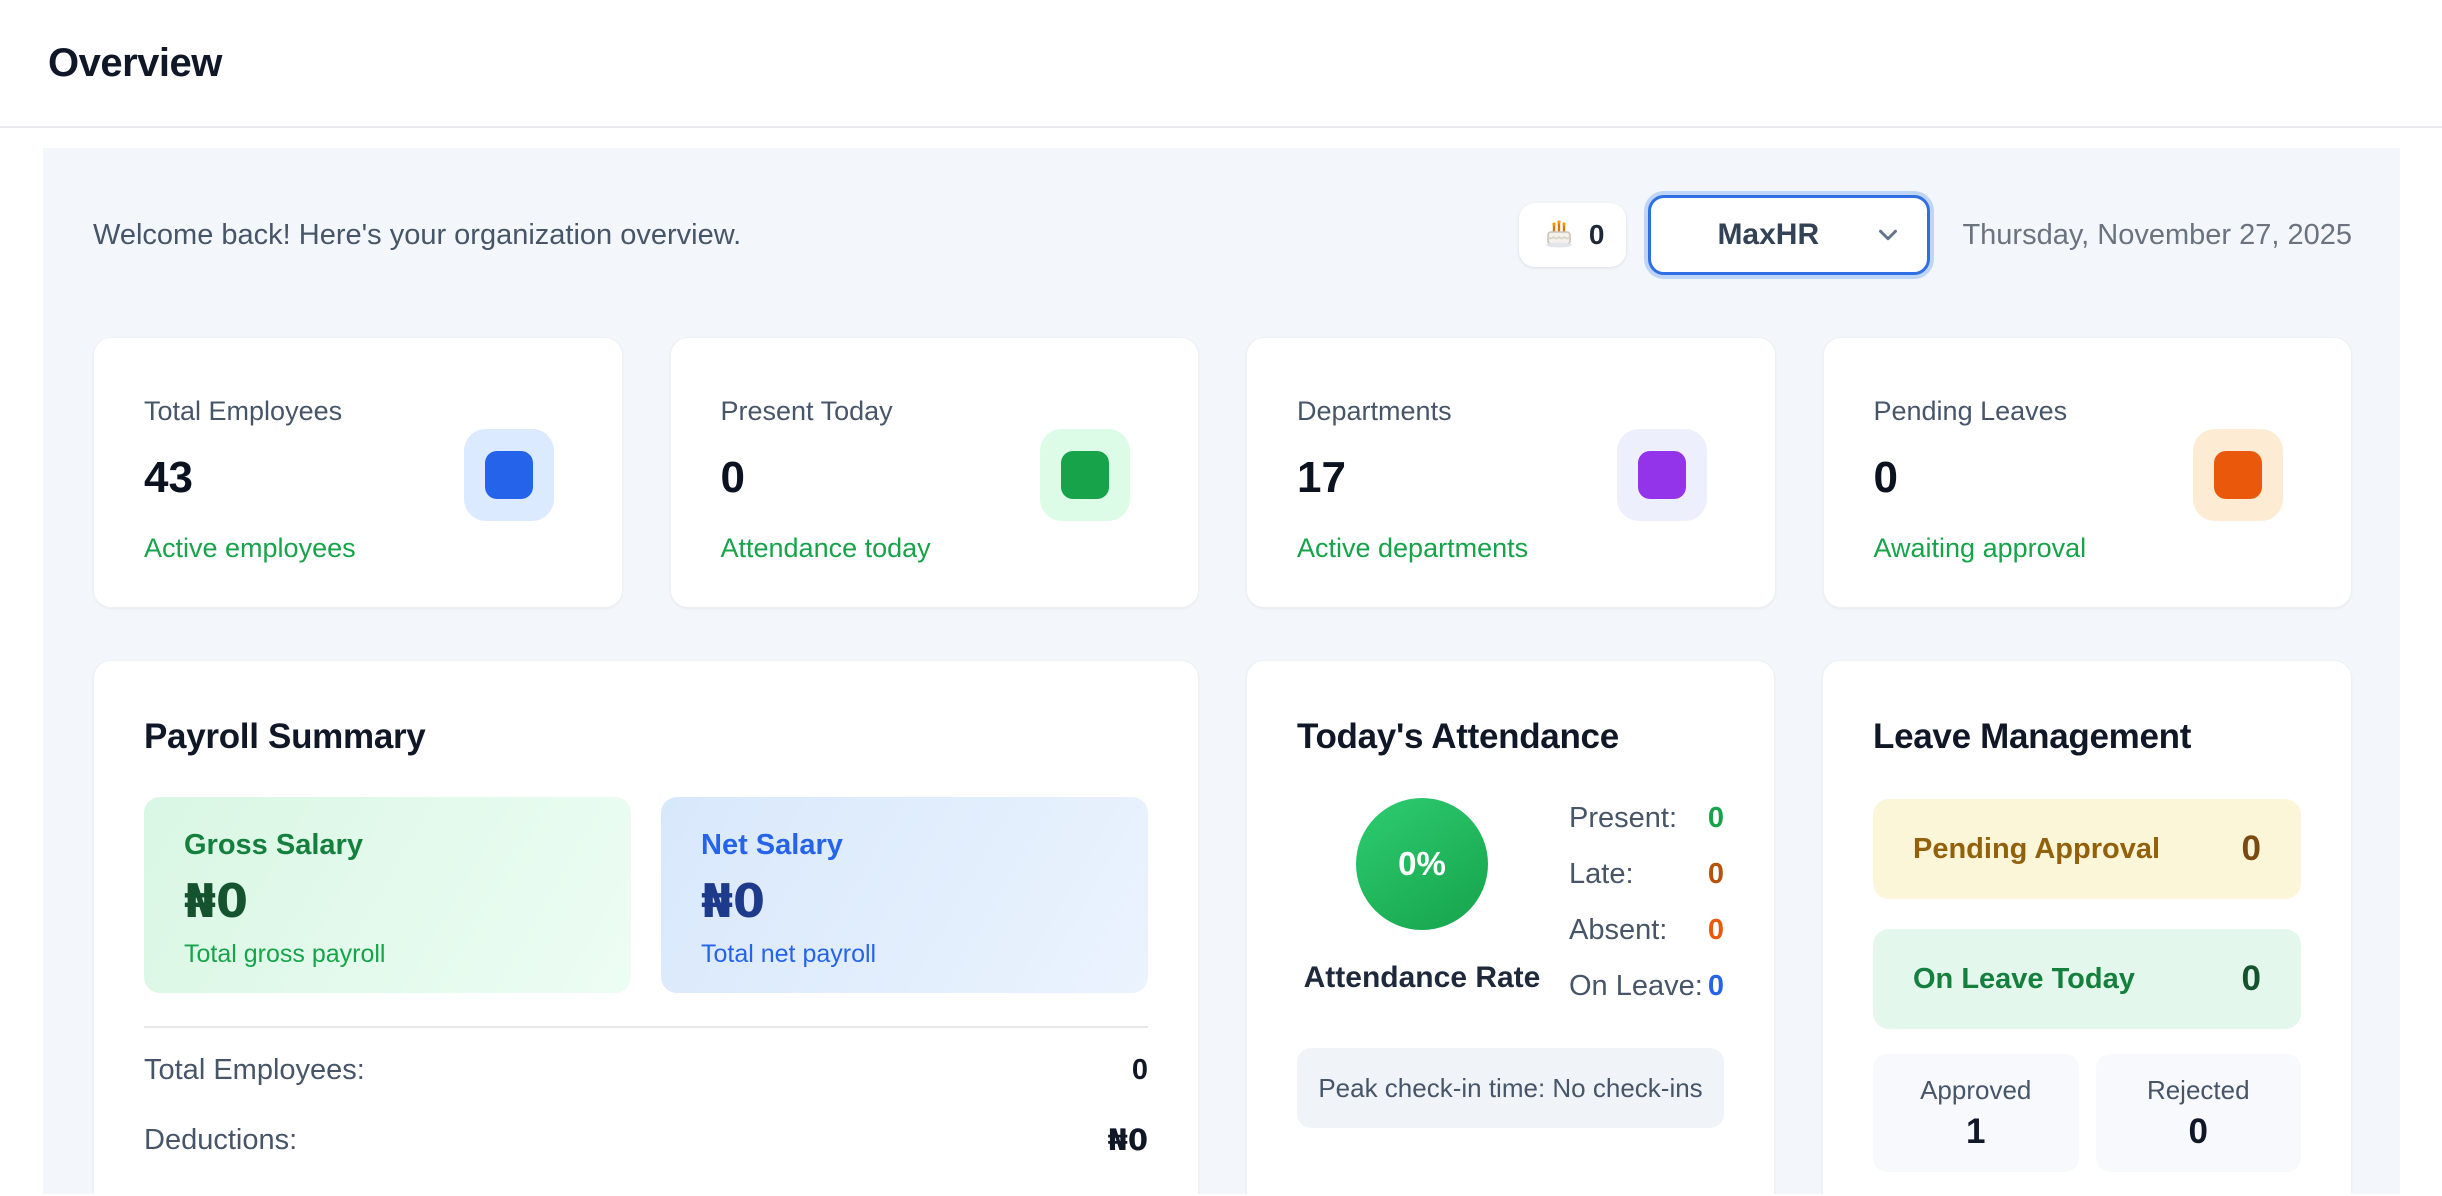 The image size is (2442, 1196). I want to click on stat-card-total-employees: Total Employees 43 Active employees, so click(358, 472).